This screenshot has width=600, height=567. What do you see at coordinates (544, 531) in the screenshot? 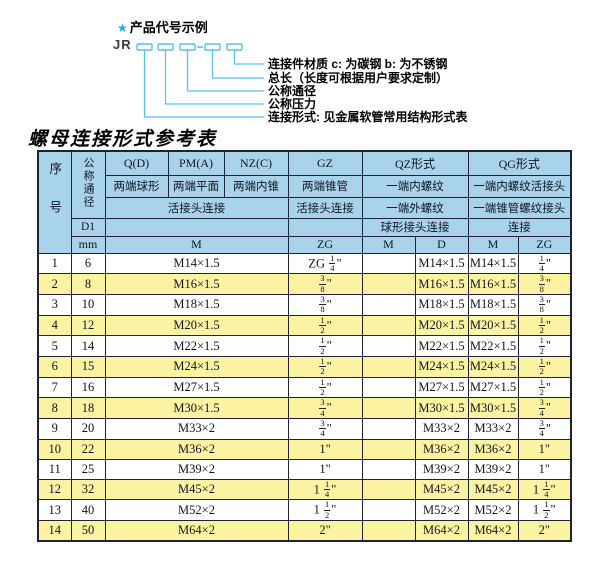
I see `cell-qg-zg: 2"` at bounding box center [544, 531].